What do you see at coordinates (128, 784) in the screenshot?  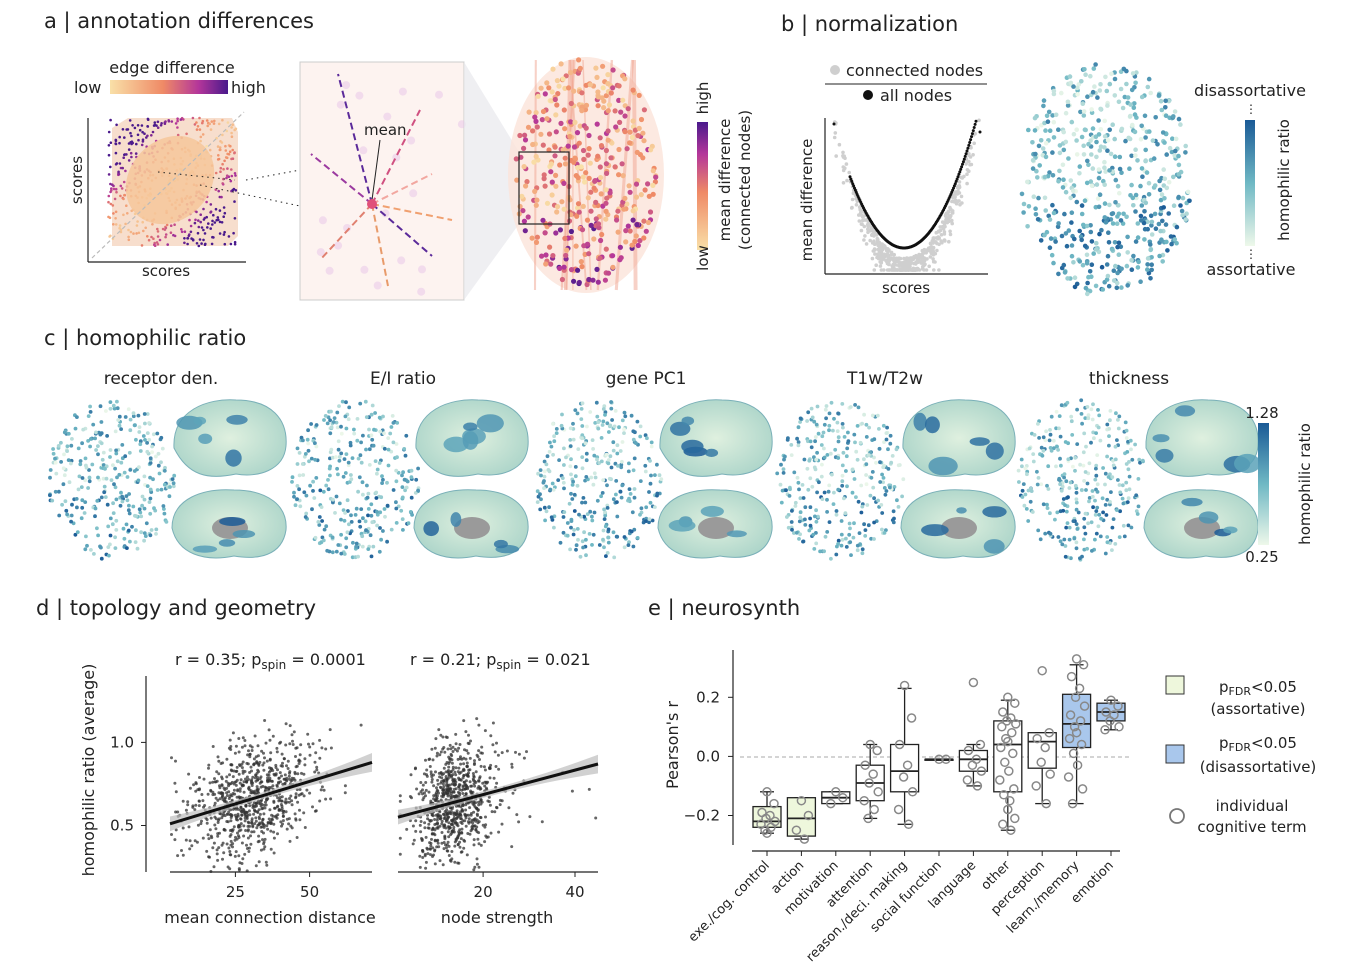 I see `d-yticks: 0.51.0` at bounding box center [128, 784].